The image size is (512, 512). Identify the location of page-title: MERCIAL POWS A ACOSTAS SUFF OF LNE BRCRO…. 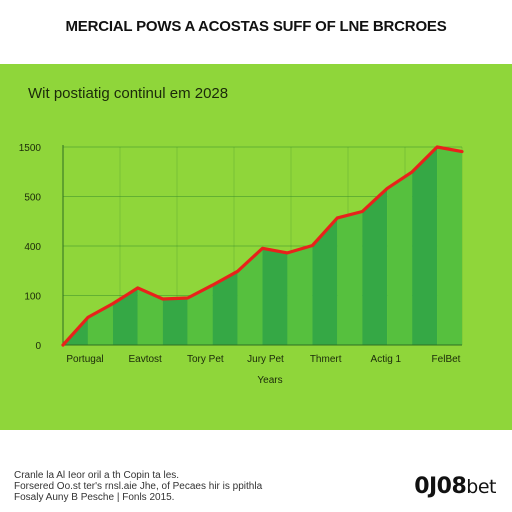
(256, 26).